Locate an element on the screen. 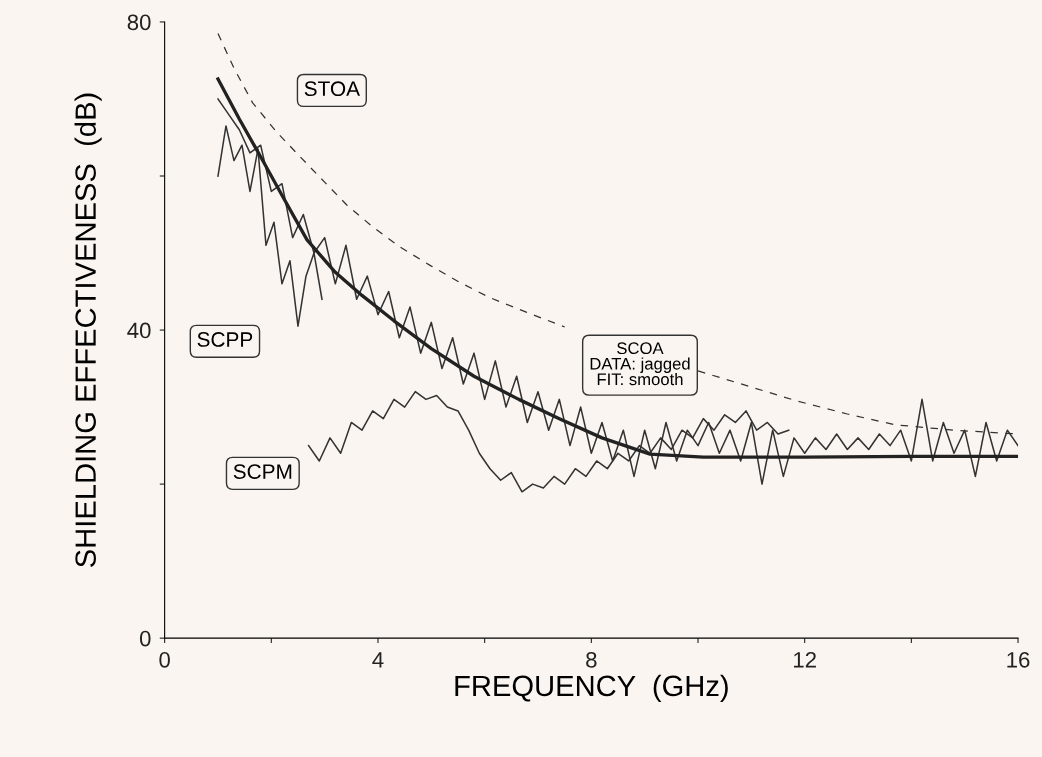 The image size is (1042, 757). x-tick-label: 16 is located at coordinates (1018, 659).